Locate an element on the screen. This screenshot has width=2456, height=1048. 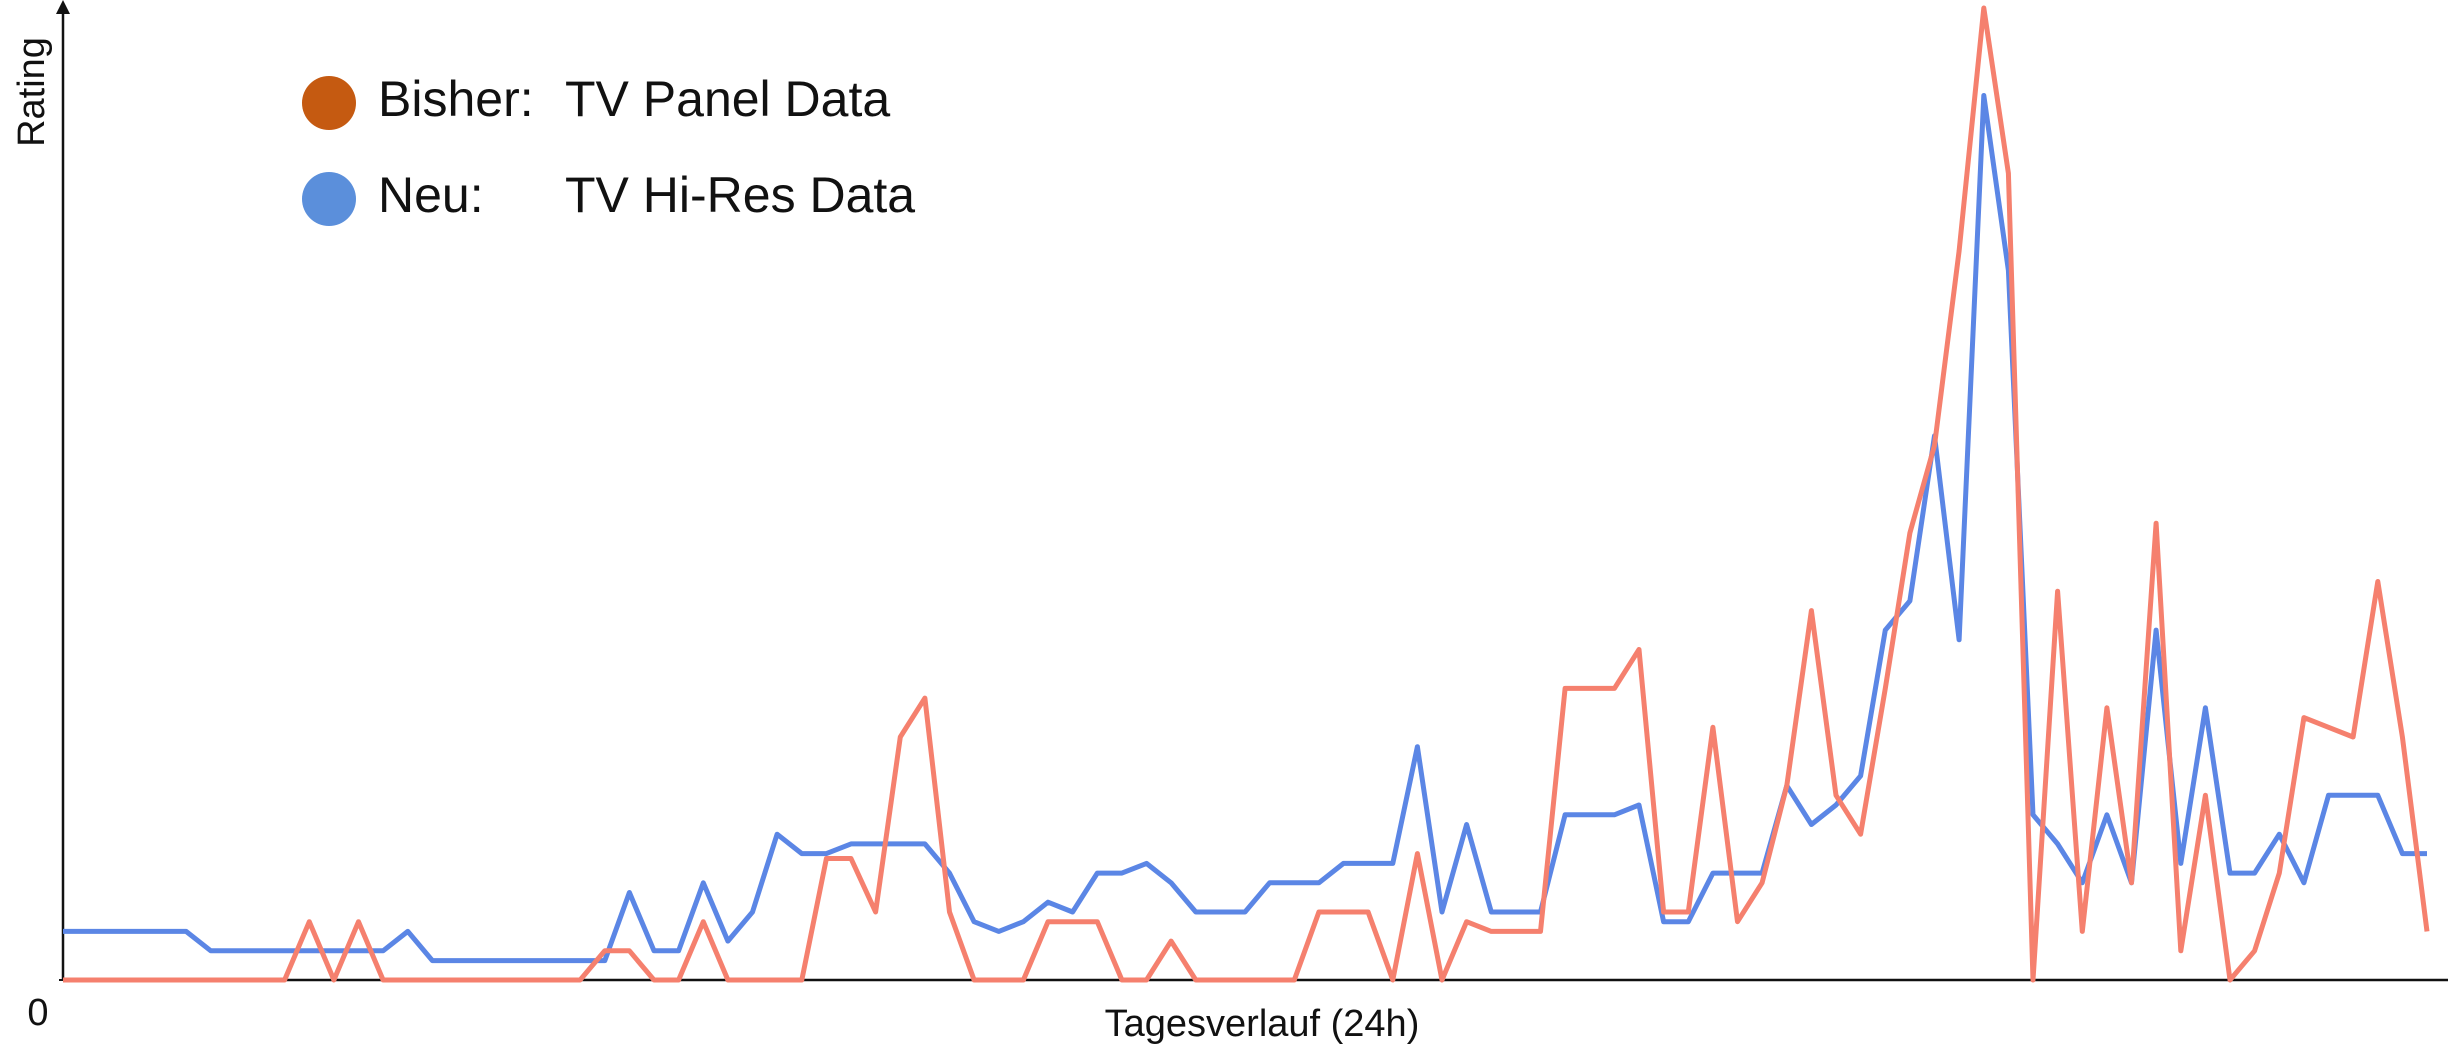
x-axis-label: Tagesverlauf (24h) is located at coordinates (1262, 1024).